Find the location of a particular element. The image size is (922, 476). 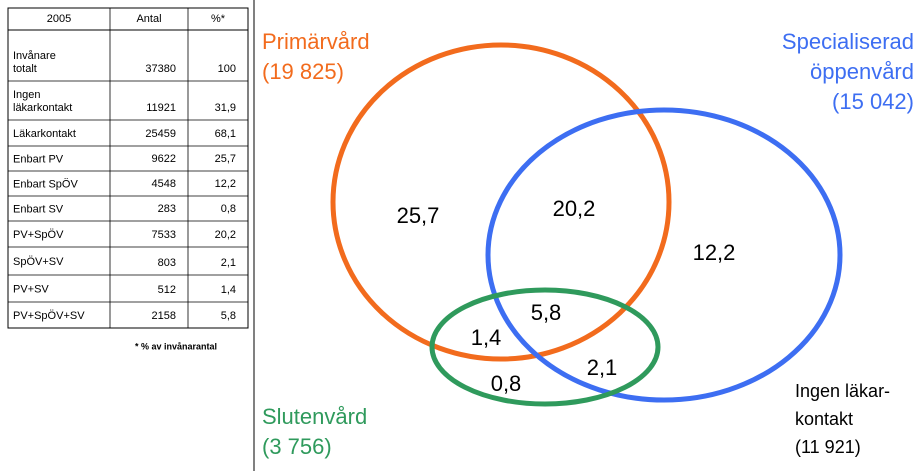

row-label: Enbart PV is located at coordinates (38, 159).